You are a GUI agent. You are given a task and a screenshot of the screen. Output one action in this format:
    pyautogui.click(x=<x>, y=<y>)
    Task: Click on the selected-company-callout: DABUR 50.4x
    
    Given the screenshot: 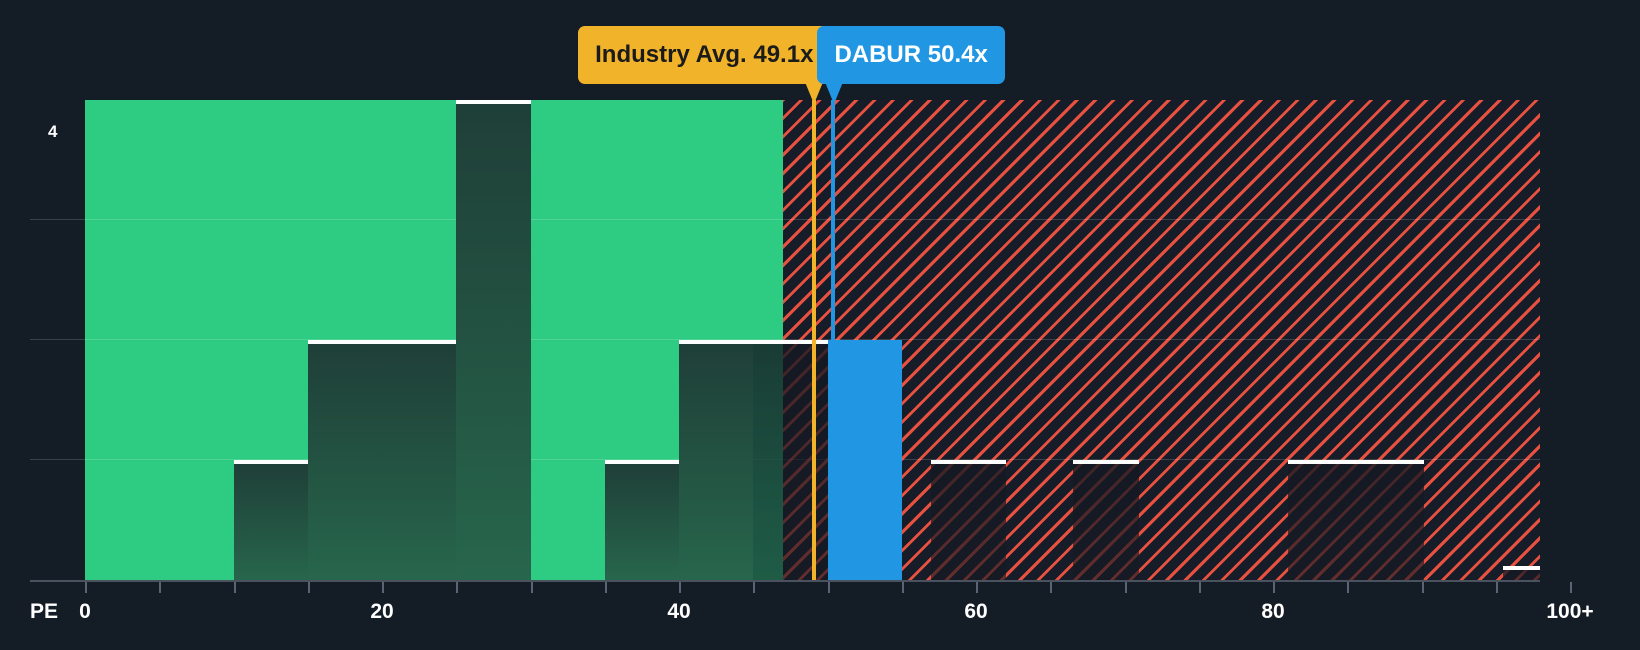 What is the action you would take?
    pyautogui.click(x=911, y=65)
    